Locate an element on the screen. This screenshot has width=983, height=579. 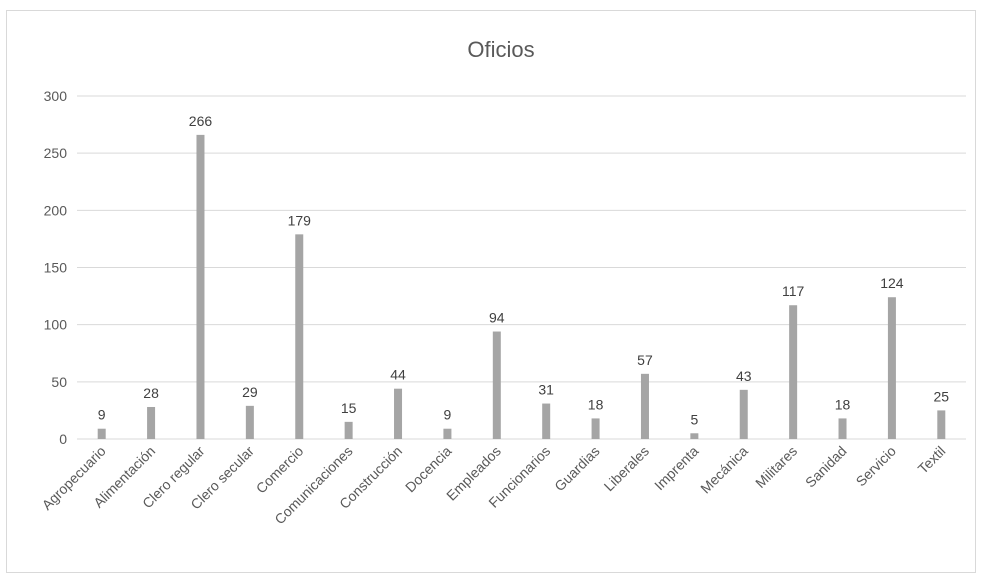
y-tick-label: 300 is located at coordinates (56, 96).